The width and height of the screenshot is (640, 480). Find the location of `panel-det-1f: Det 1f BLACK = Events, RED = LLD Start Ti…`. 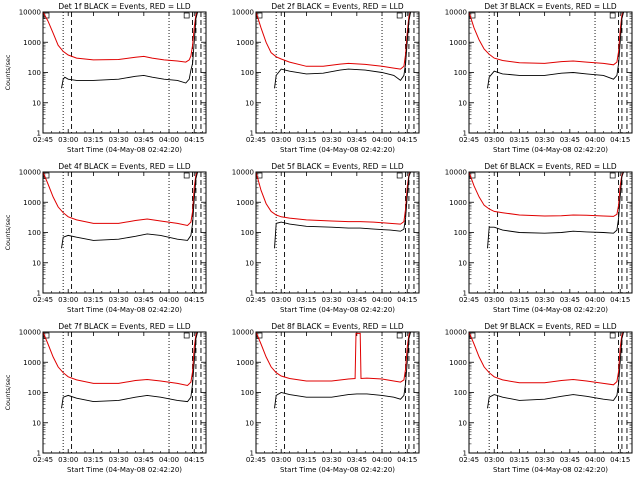

panel-det-1f: Det 1f BLACK = Events, RED = LLD Start Ti… is located at coordinates (105, 78).